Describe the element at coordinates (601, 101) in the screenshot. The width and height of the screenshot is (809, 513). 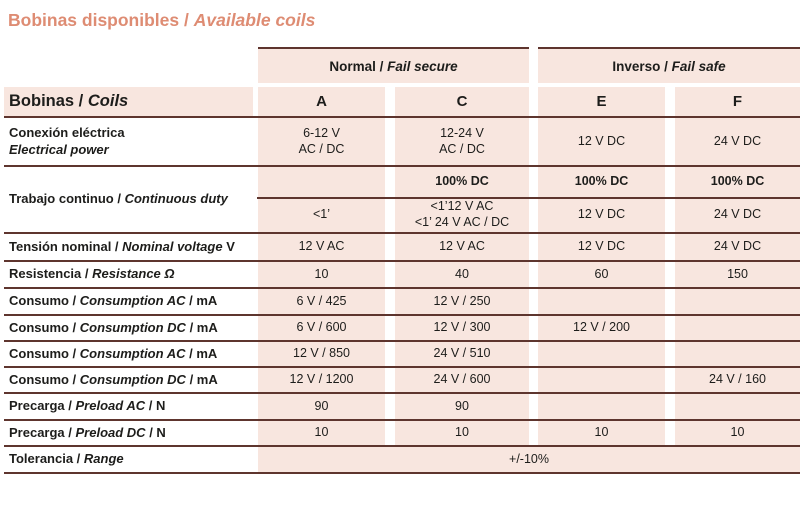
I see `column-header-e: E` at that location.